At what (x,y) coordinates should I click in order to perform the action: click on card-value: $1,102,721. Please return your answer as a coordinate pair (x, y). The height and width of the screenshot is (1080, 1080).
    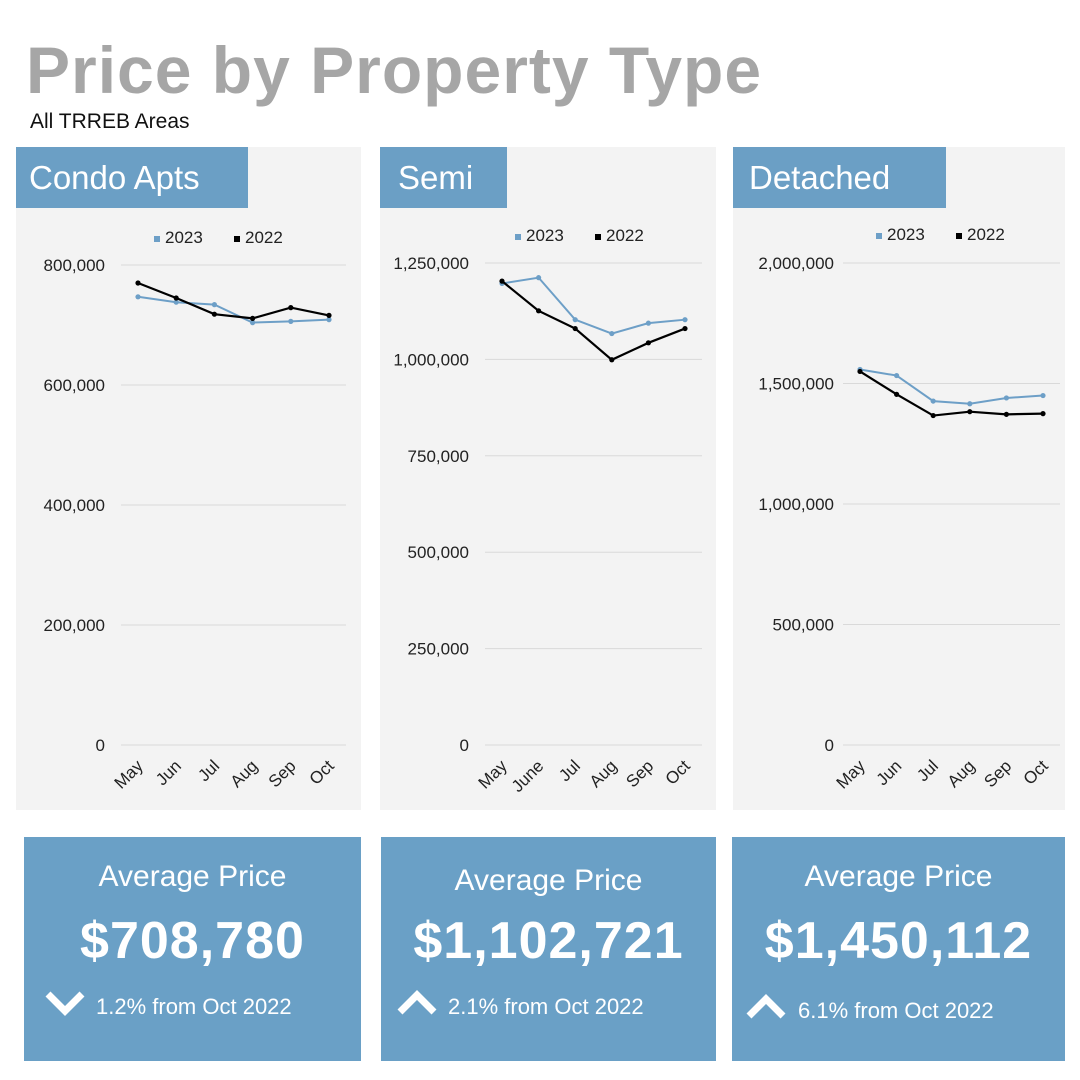
    Looking at the image, I should click on (548, 941).